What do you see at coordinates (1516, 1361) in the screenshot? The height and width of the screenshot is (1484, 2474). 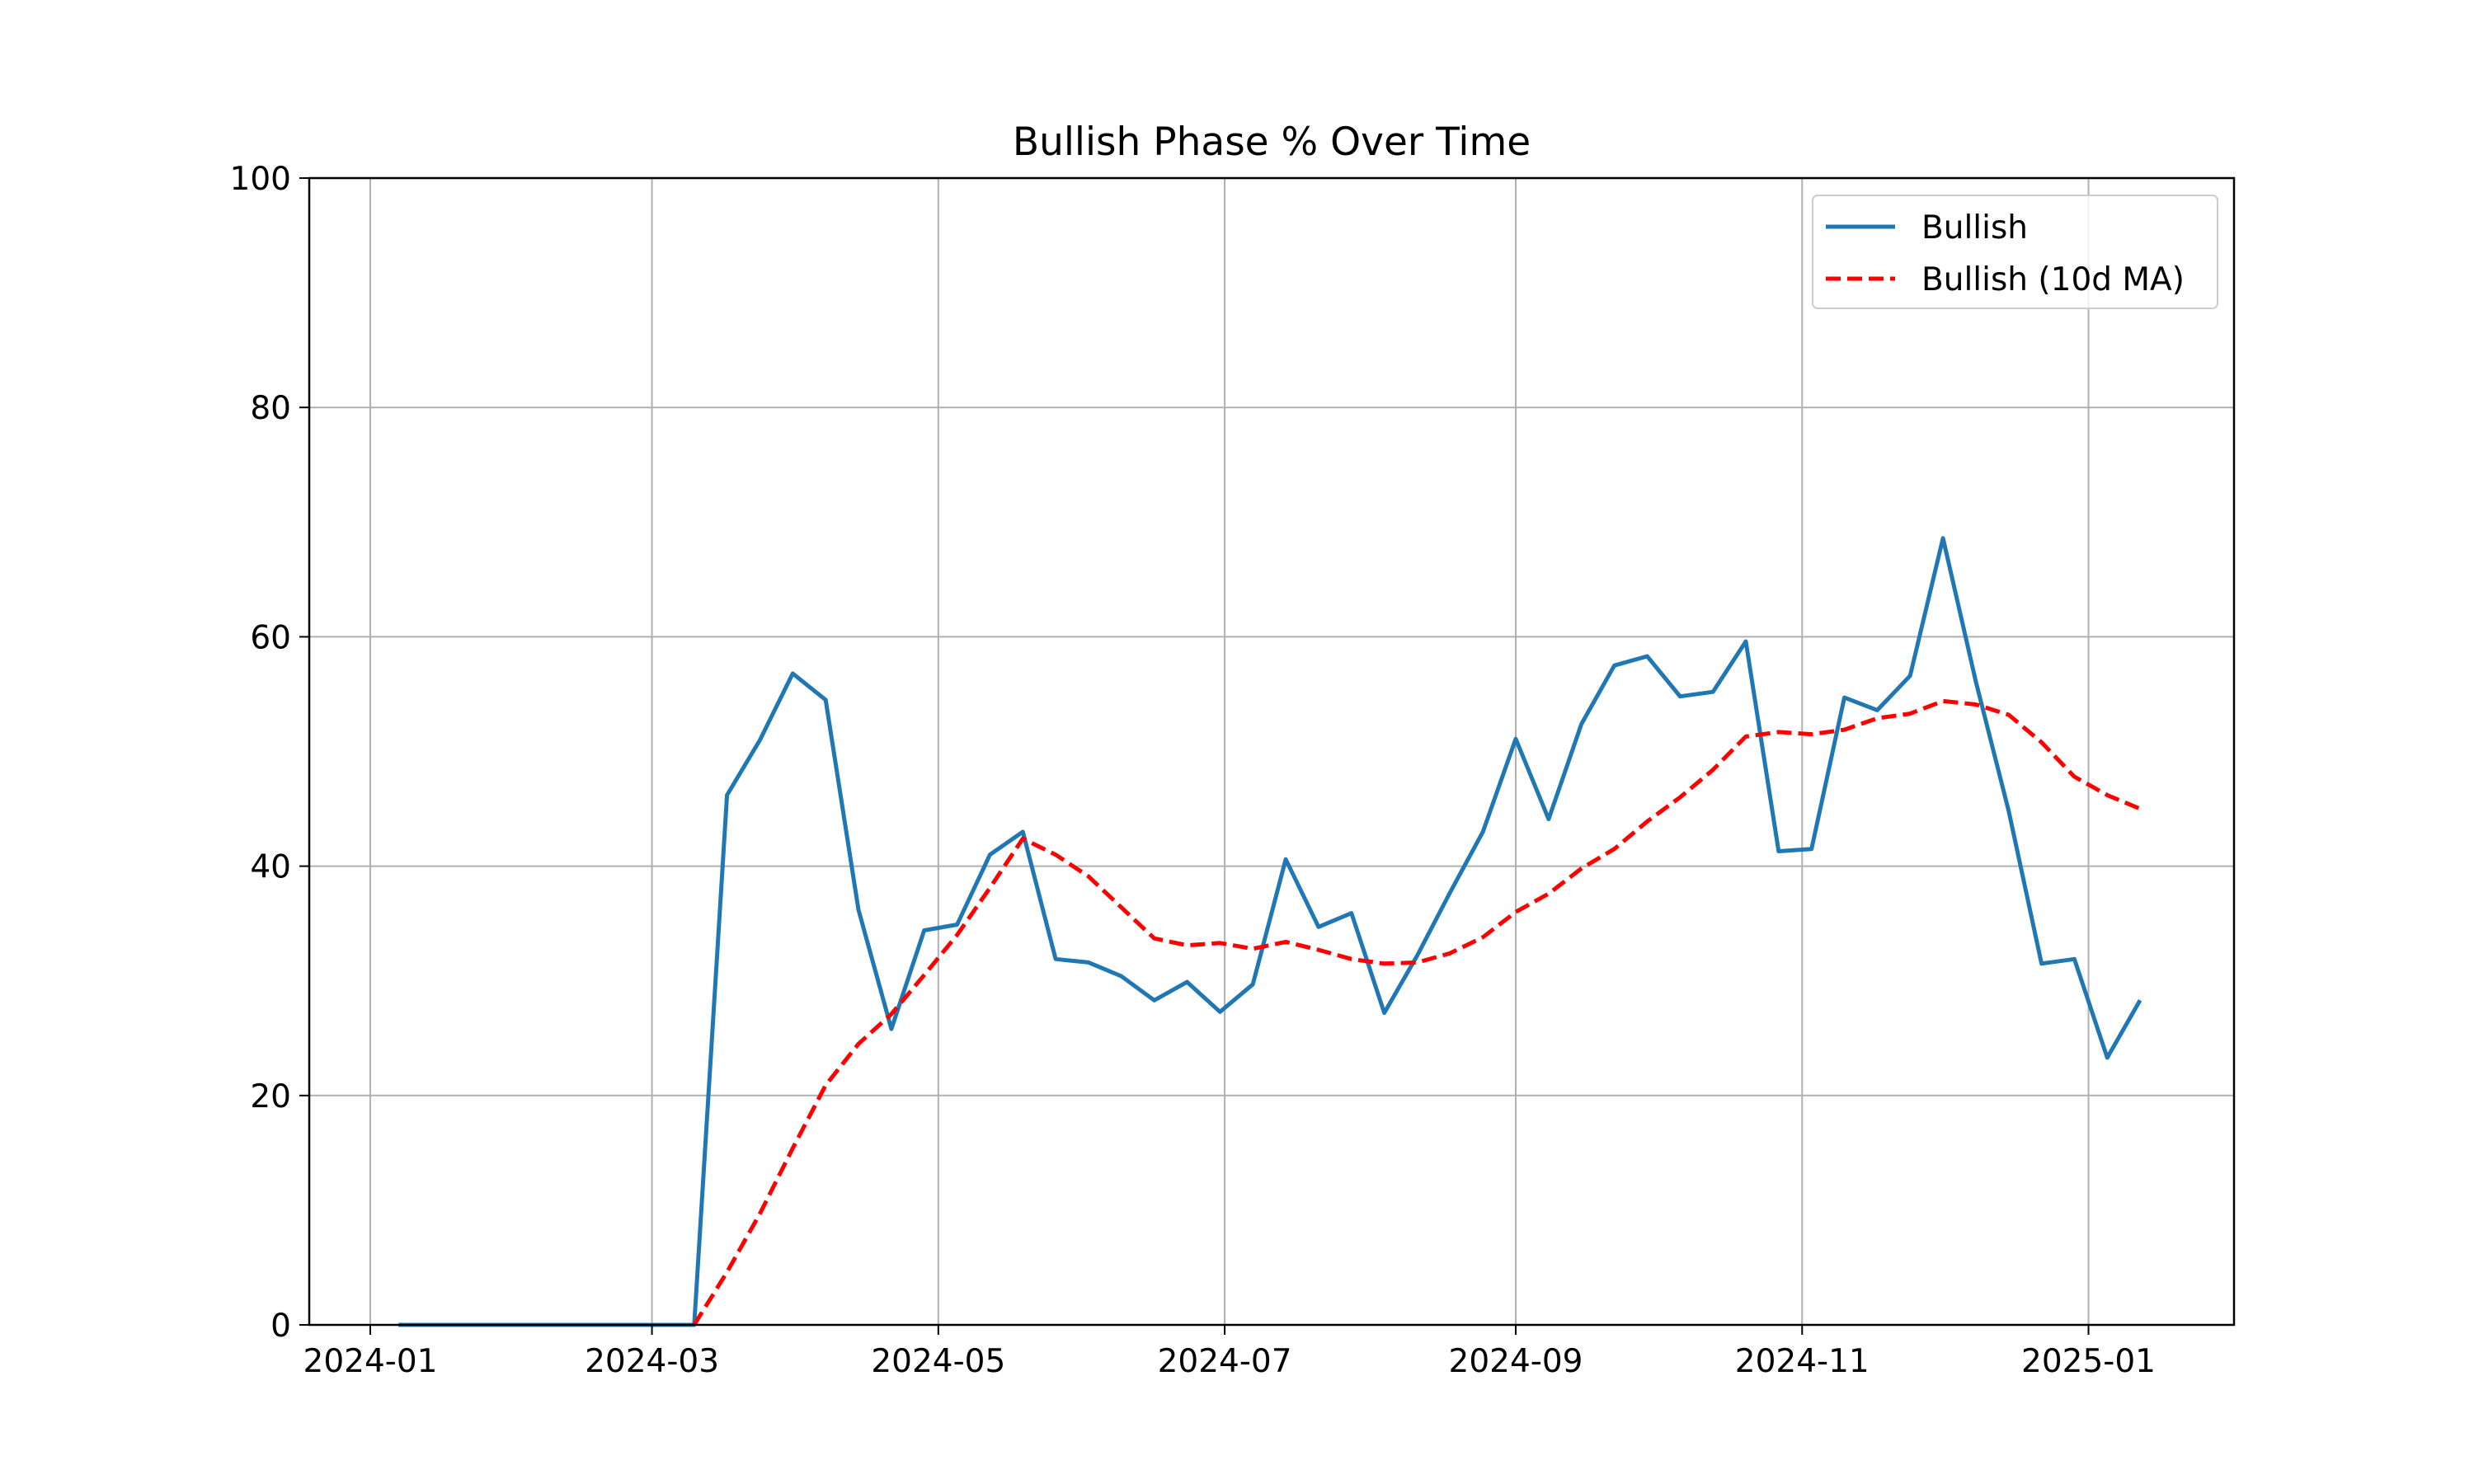 I see `x-tick-label: 2024-09` at bounding box center [1516, 1361].